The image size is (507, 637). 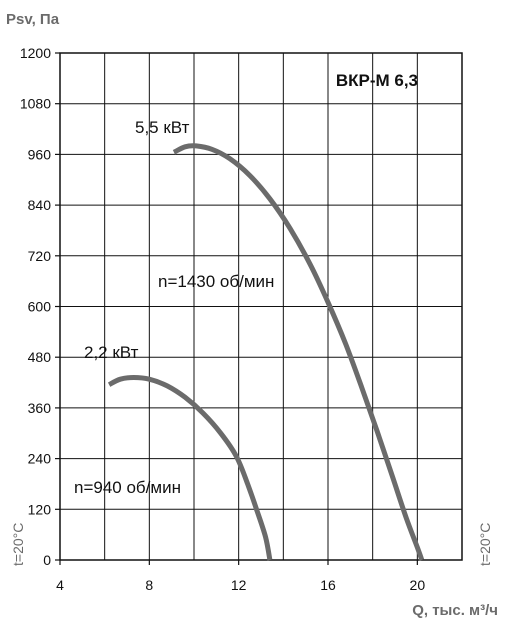 What do you see at coordinates (40, 509) in the screenshot?
I see `y-tick-label: 120` at bounding box center [40, 509].